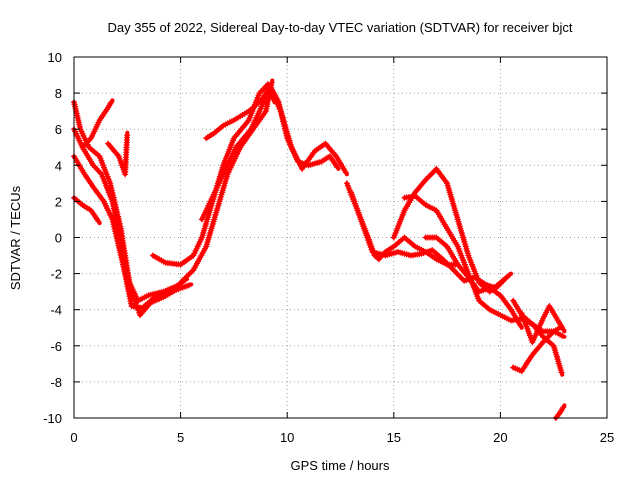 The width and height of the screenshot is (640, 480). What do you see at coordinates (500, 437) in the screenshot?
I see `x-tick-label: 20` at bounding box center [500, 437].